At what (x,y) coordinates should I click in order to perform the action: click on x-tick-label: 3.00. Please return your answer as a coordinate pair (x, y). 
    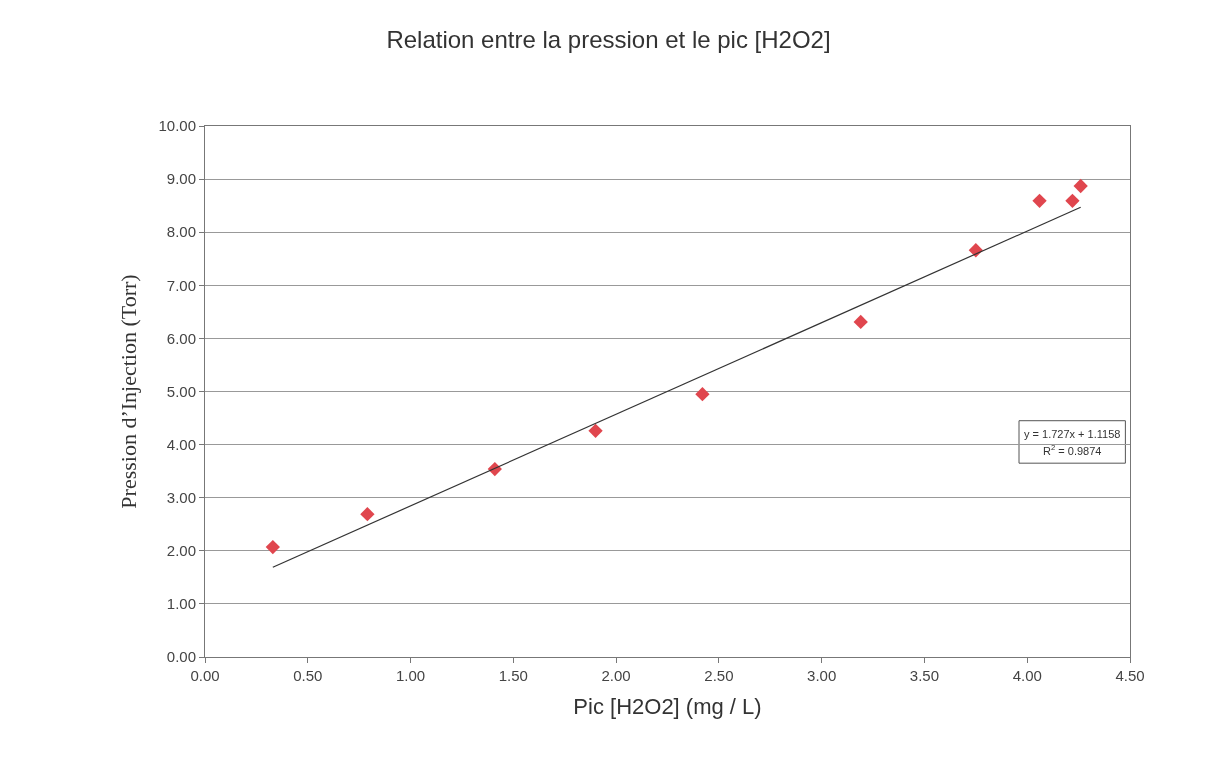
    Looking at the image, I should click on (822, 675).